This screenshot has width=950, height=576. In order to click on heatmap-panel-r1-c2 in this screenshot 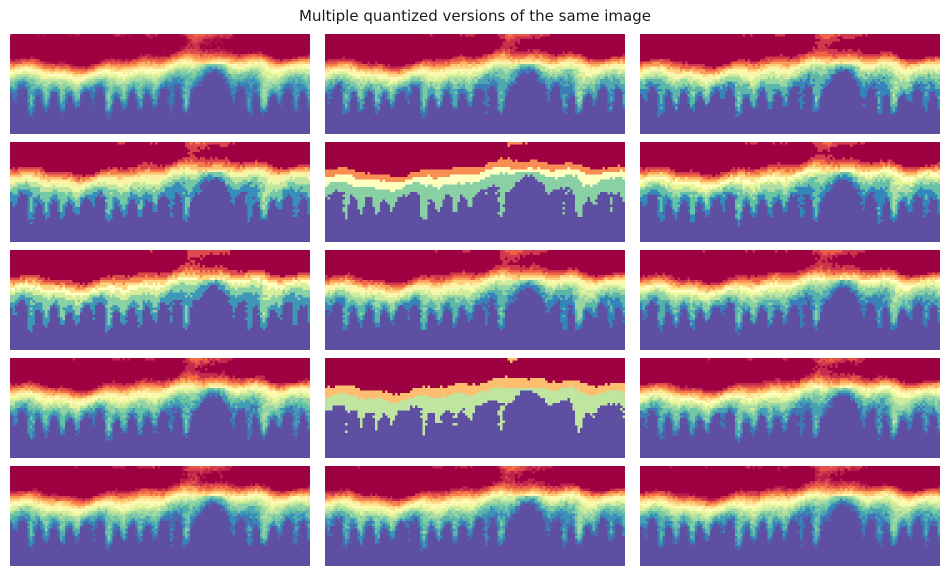, I will do `click(475, 84)`.